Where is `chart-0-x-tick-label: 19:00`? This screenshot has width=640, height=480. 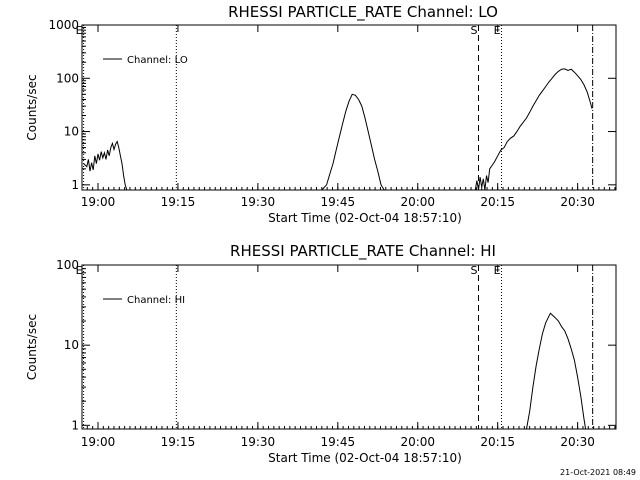
chart-0-x-tick-label: 19:00 is located at coordinates (98, 202).